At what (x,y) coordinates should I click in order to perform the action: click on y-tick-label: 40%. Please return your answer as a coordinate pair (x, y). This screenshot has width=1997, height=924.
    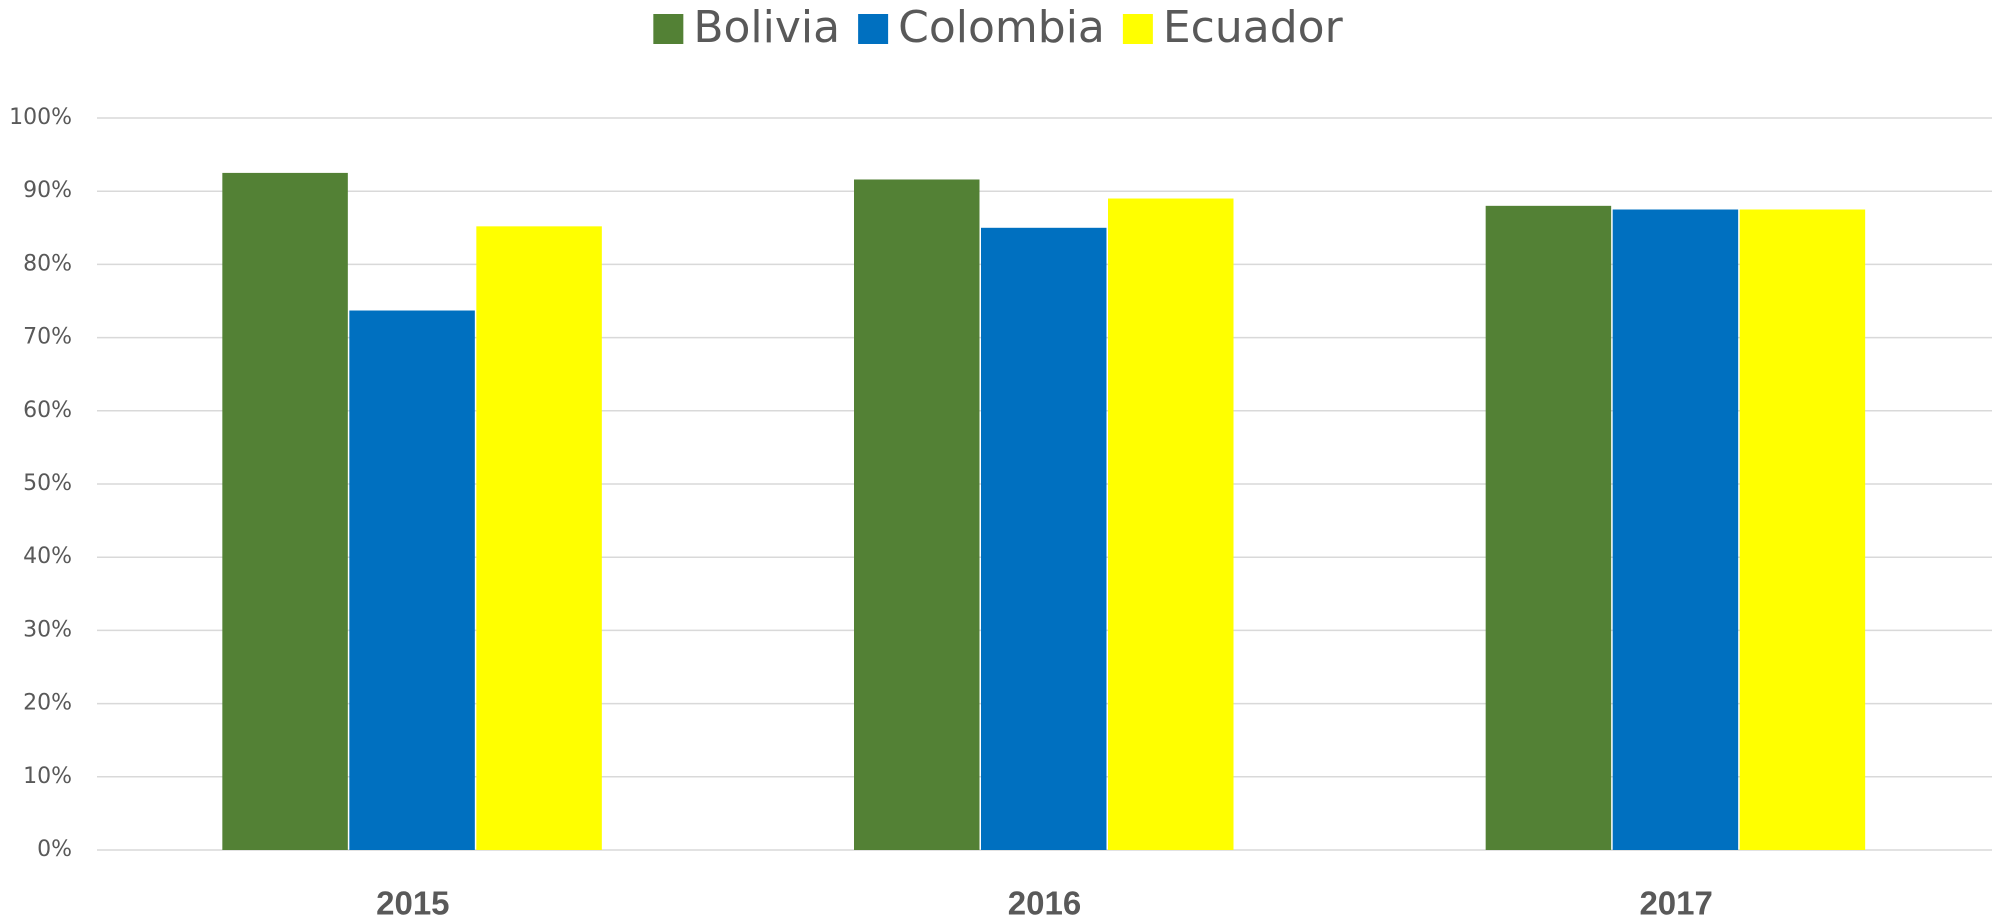
    Looking at the image, I should click on (47, 556).